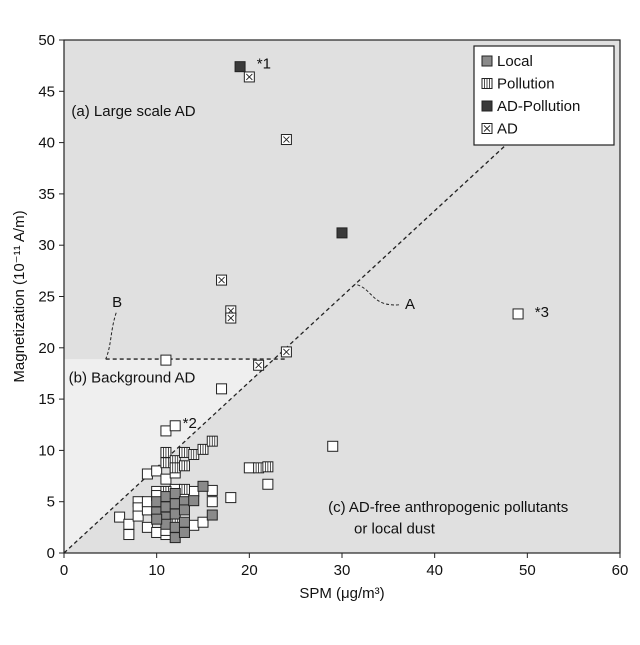 This screenshot has width=640, height=645. Describe the element at coordinates (51, 502) in the screenshot. I see `y-tick-label: 5` at that location.